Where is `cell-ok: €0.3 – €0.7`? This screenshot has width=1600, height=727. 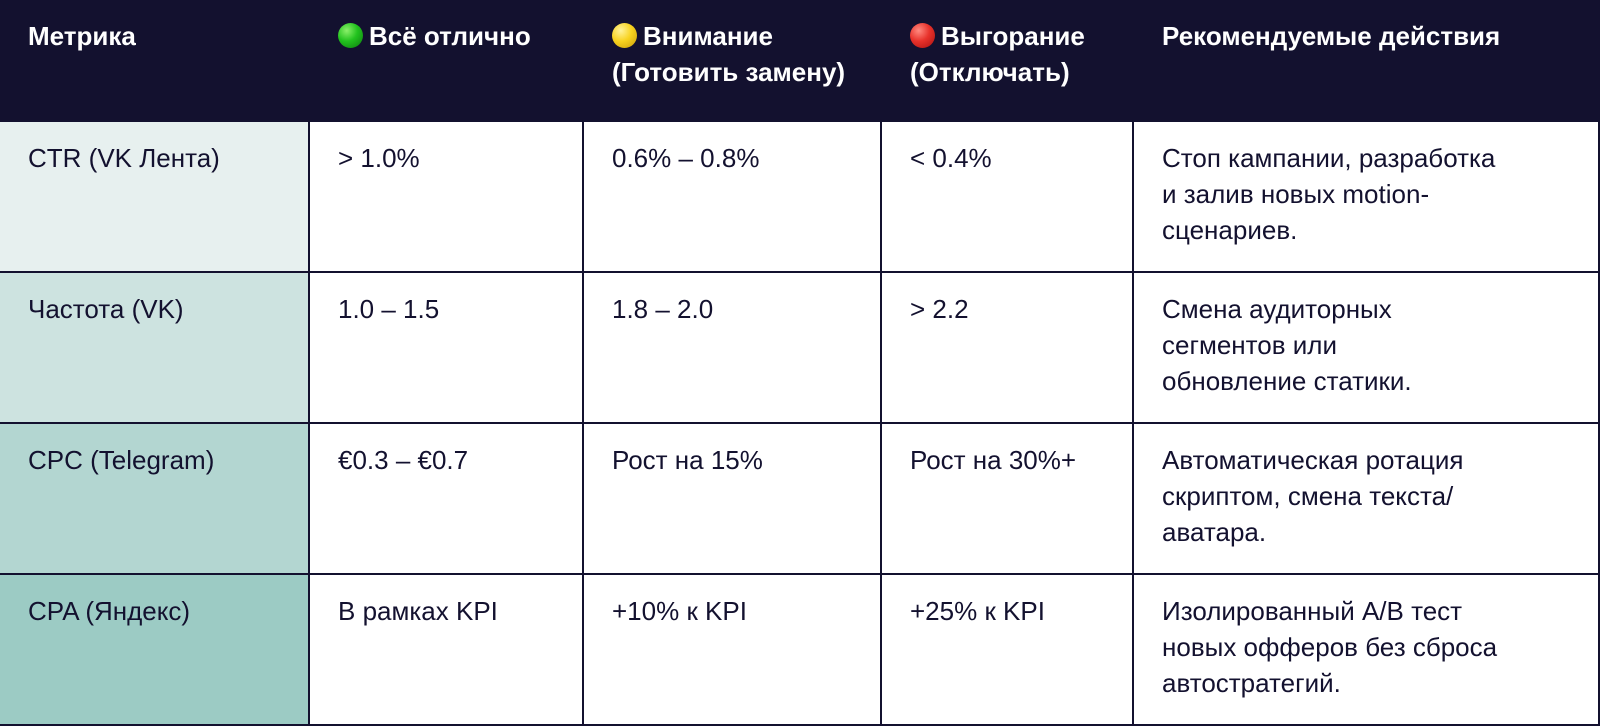 cell-ok: €0.3 – €0.7 is located at coordinates (447, 499).